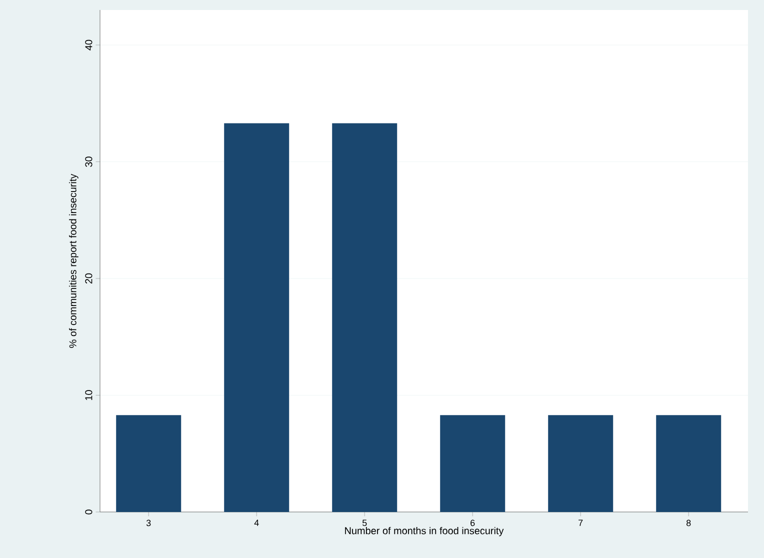 This screenshot has width=764, height=558. I want to click on x-tick-label: 8, so click(688, 523).